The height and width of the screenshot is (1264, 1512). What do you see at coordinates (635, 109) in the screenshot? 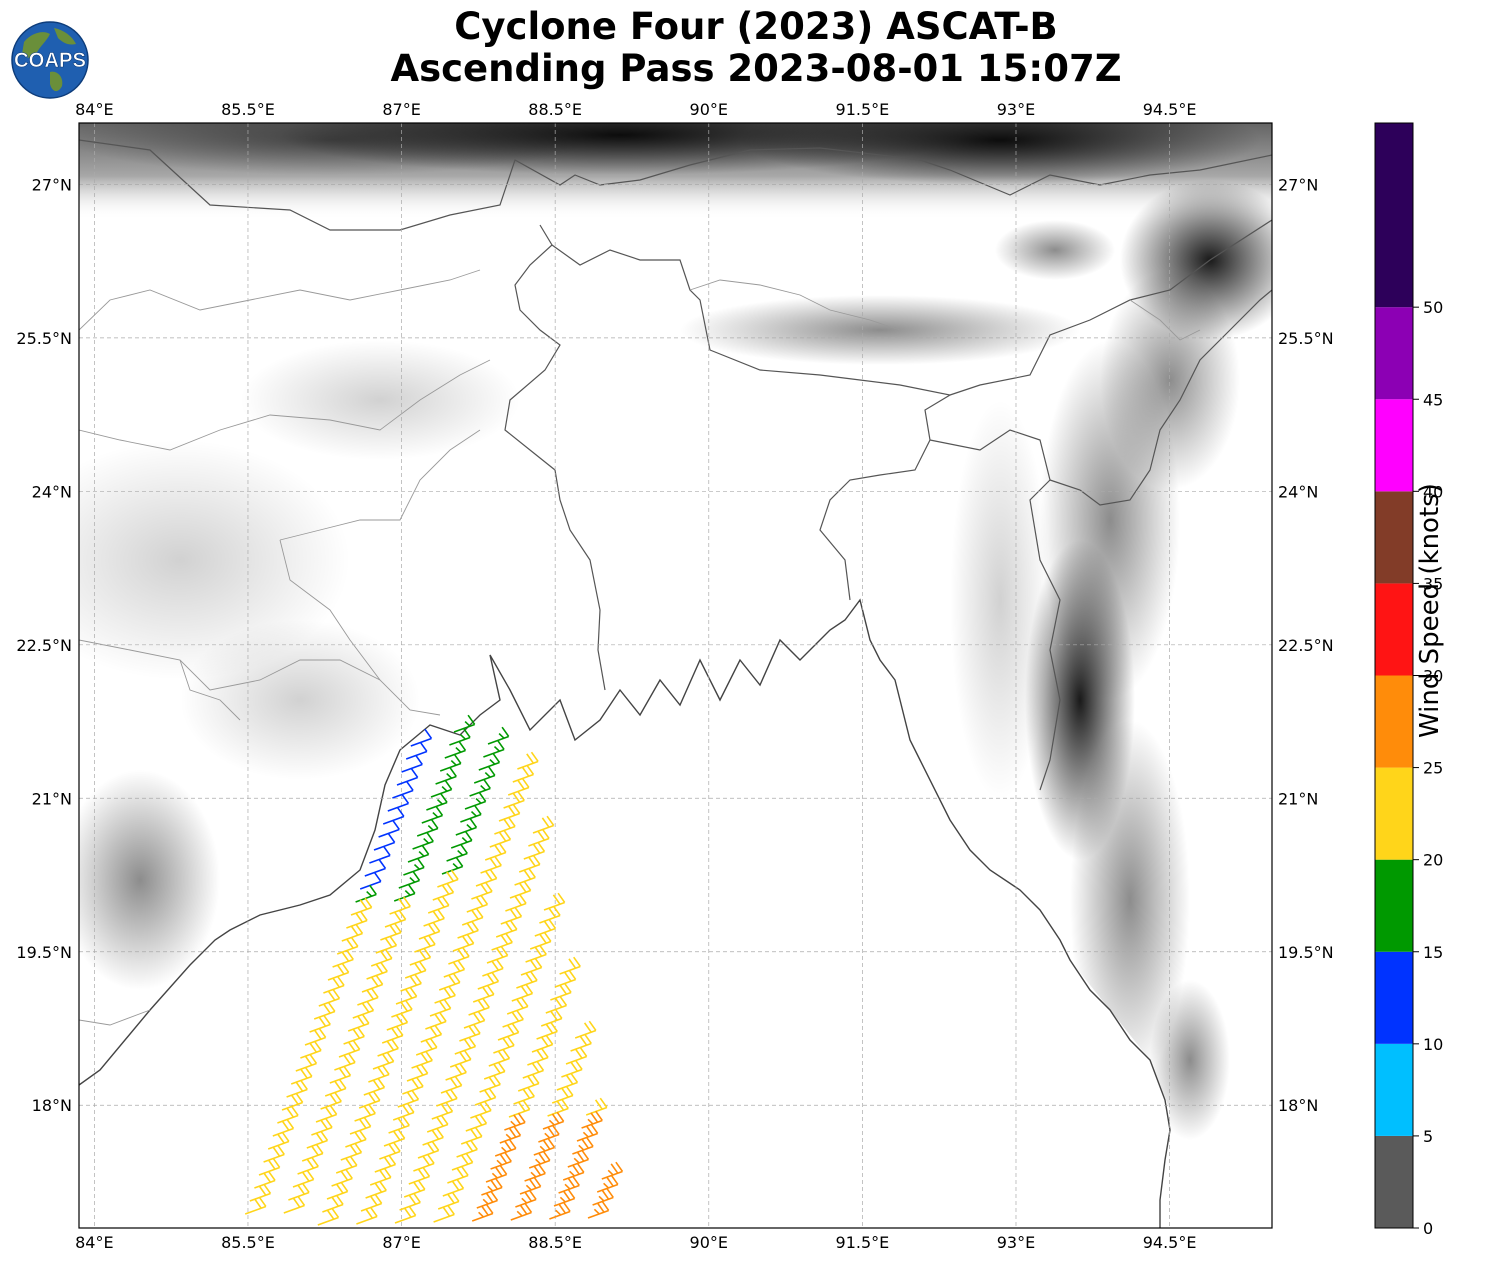
I see `lon-labels-top: 84°E 85.5°E 87°E 88.5°E 90°E 91.5°E 93°E 94.5°E` at bounding box center [635, 109].